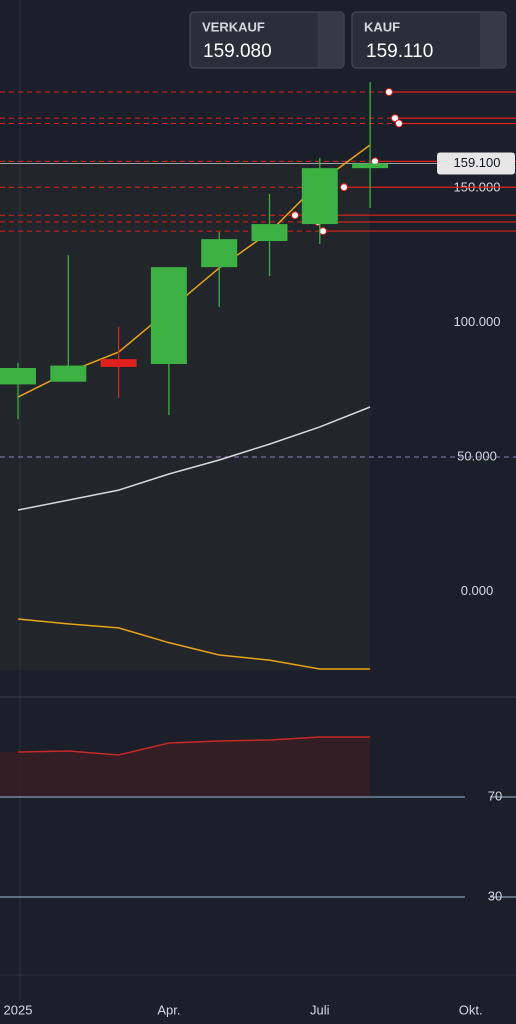 The width and height of the screenshot is (516, 1024). I want to click on y-tick-label: 0.000, so click(477, 590).